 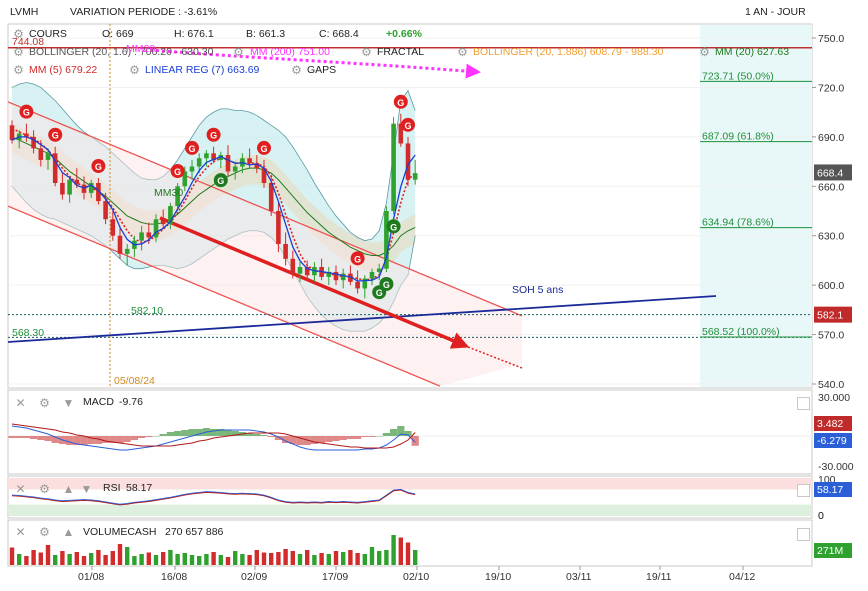 I want to click on rsi-signal-line, so click(x=213, y=497).